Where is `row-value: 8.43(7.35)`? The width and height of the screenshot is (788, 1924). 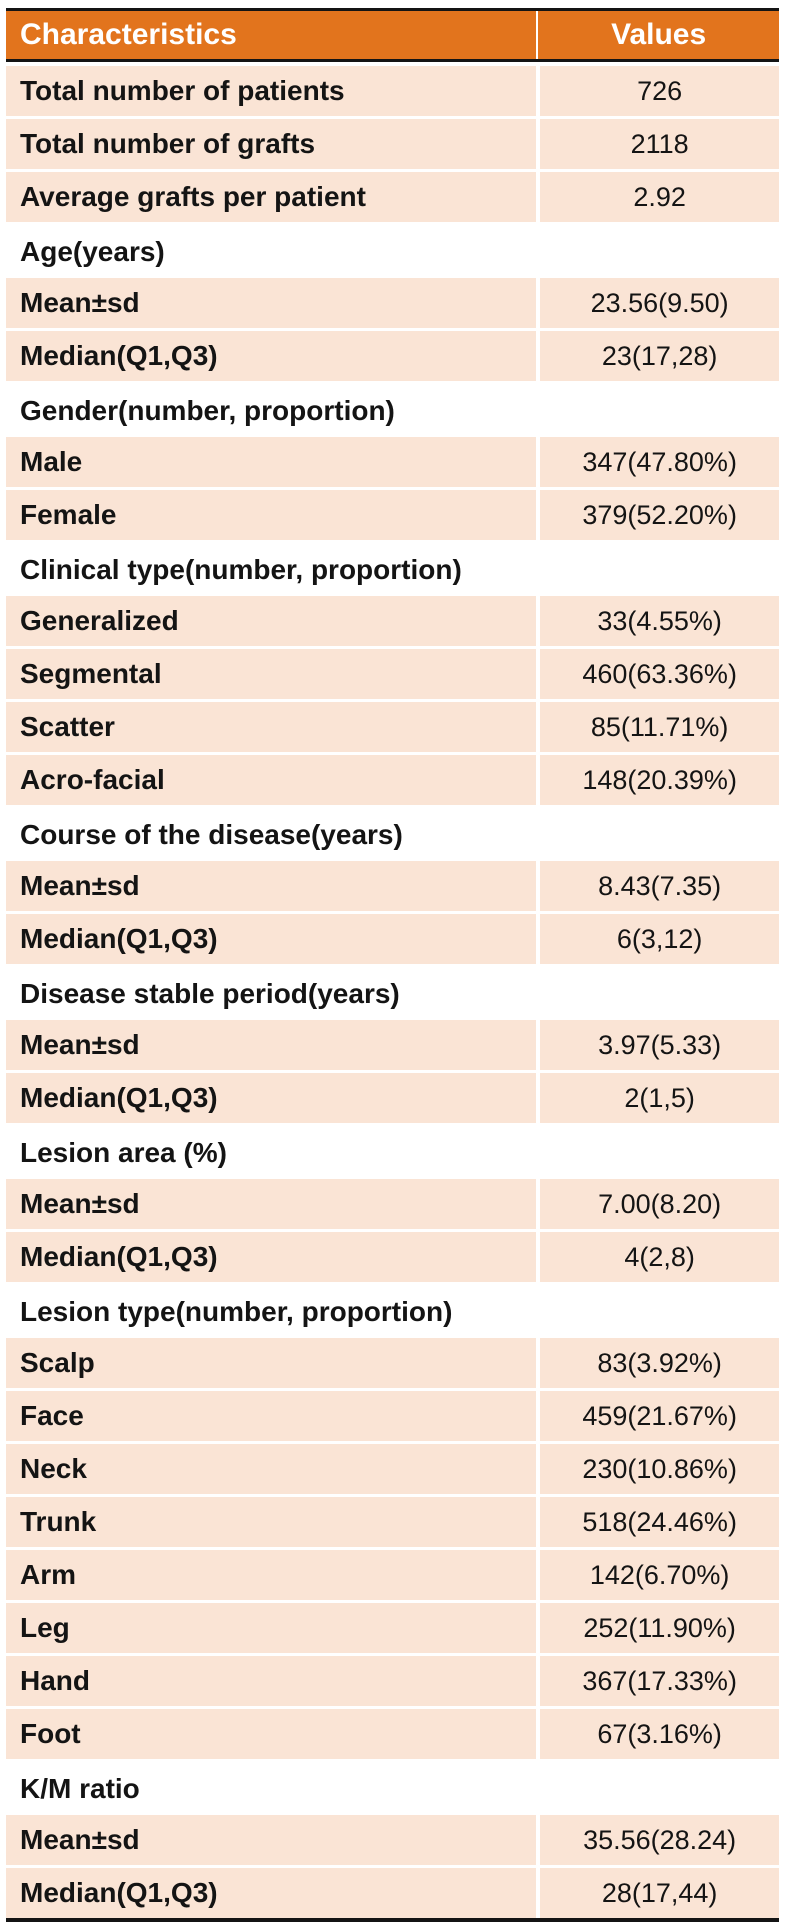
row-value: 8.43(7.35) is located at coordinates (657, 886).